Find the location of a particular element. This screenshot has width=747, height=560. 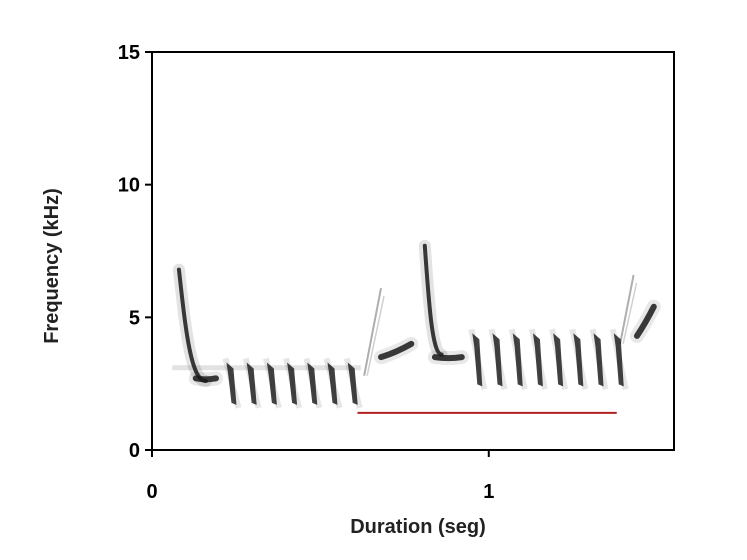

y-tick-label: 15 is located at coordinates (129, 53).